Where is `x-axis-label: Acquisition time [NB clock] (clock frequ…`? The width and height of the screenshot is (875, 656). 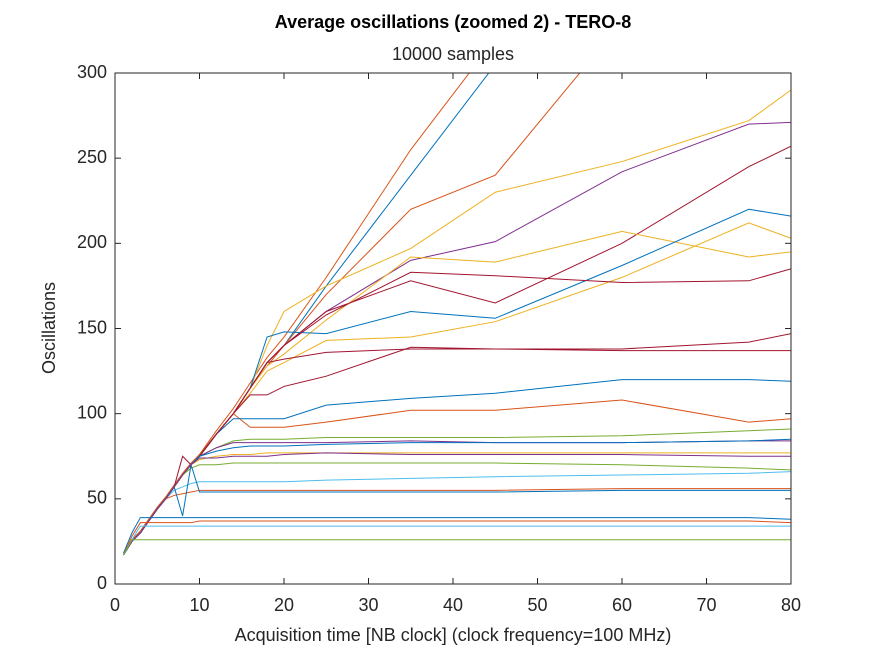 x-axis-label: Acquisition time [NB clock] (clock frequ… is located at coordinates (453, 635).